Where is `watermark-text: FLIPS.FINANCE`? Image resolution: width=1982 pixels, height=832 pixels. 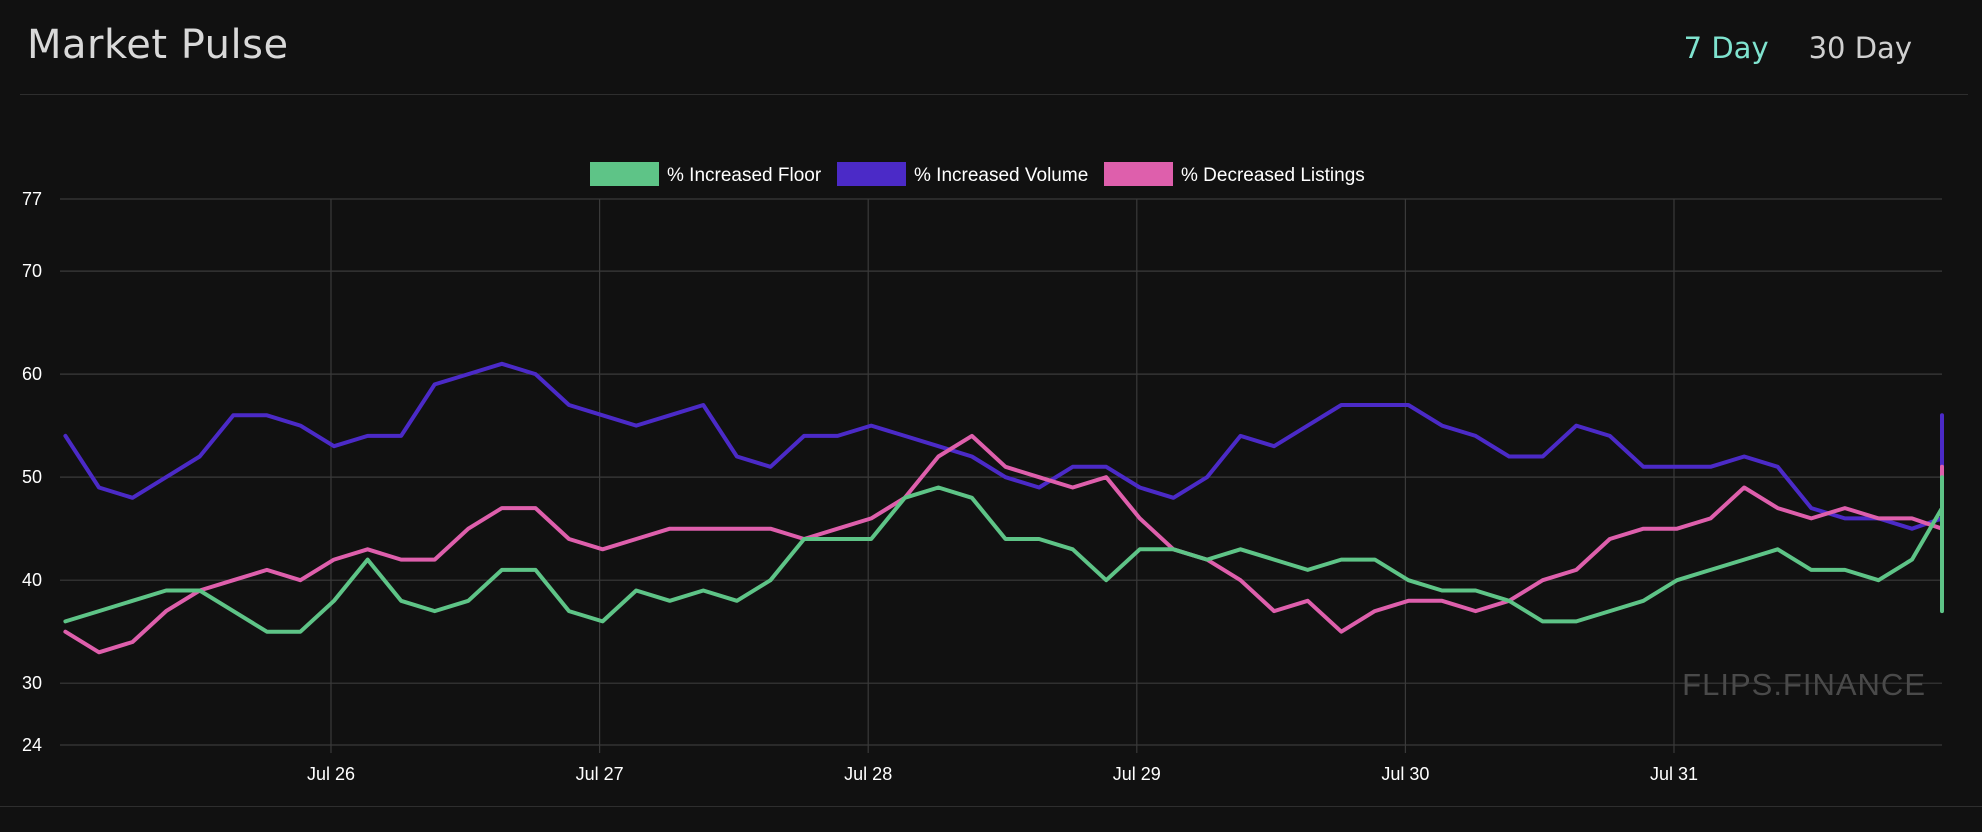
watermark-text: FLIPS.FINANCE is located at coordinates (1804, 684).